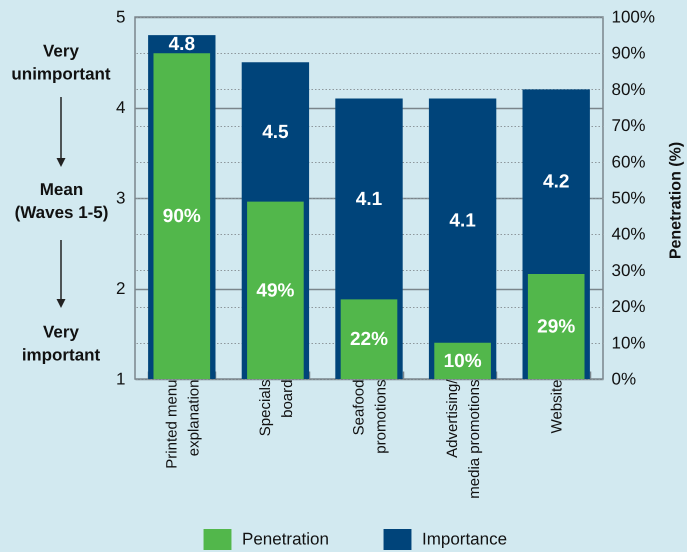  I want to click on y-tick-label: 5, so click(121, 17).